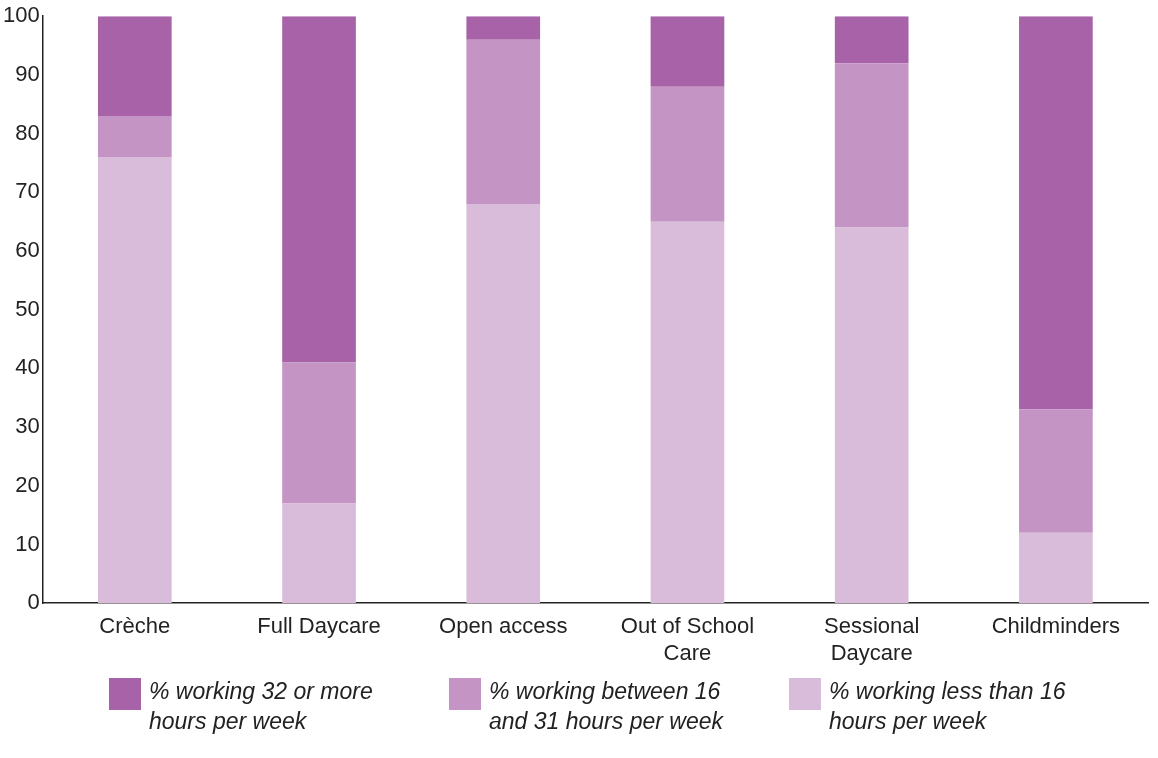 The image size is (1158, 758). What do you see at coordinates (27, 132) in the screenshot?
I see `y-tick-label: 80` at bounding box center [27, 132].